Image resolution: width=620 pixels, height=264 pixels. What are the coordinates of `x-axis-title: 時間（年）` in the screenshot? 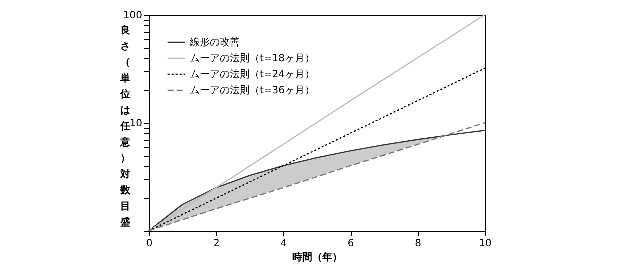 It's located at (317, 258).